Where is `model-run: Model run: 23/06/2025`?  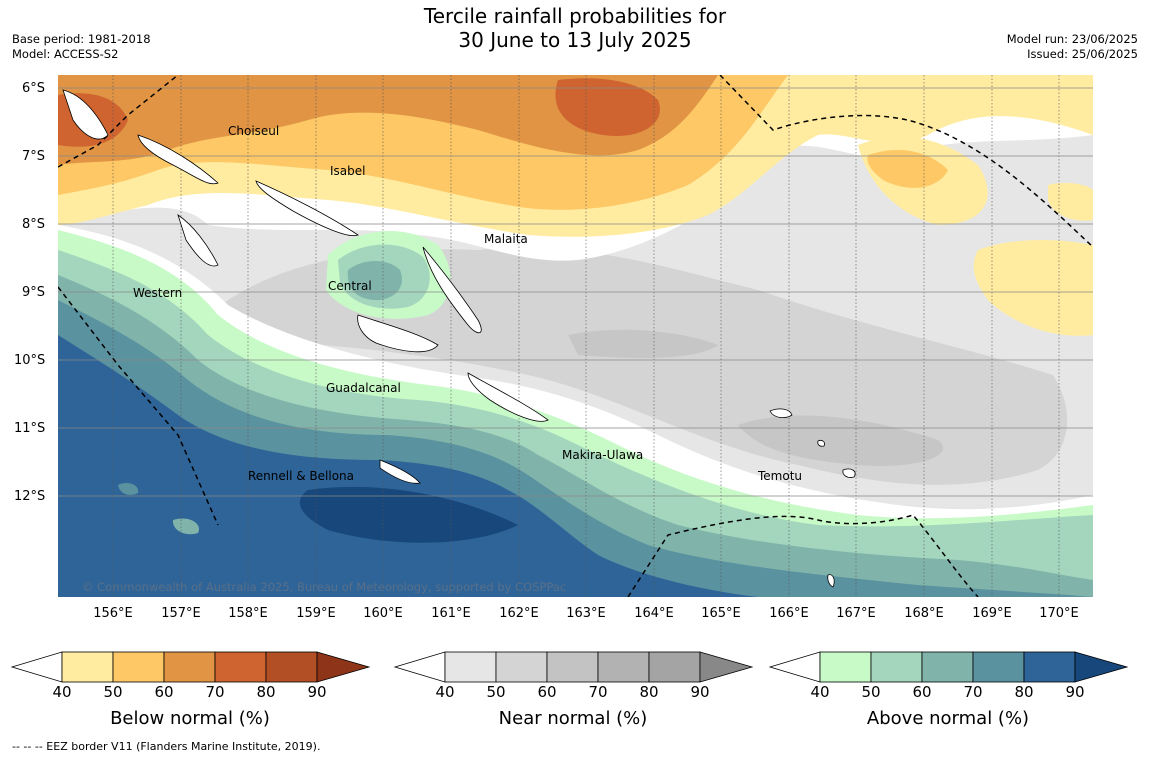
model-run: Model run: 23/06/2025 is located at coordinates (1072, 39).